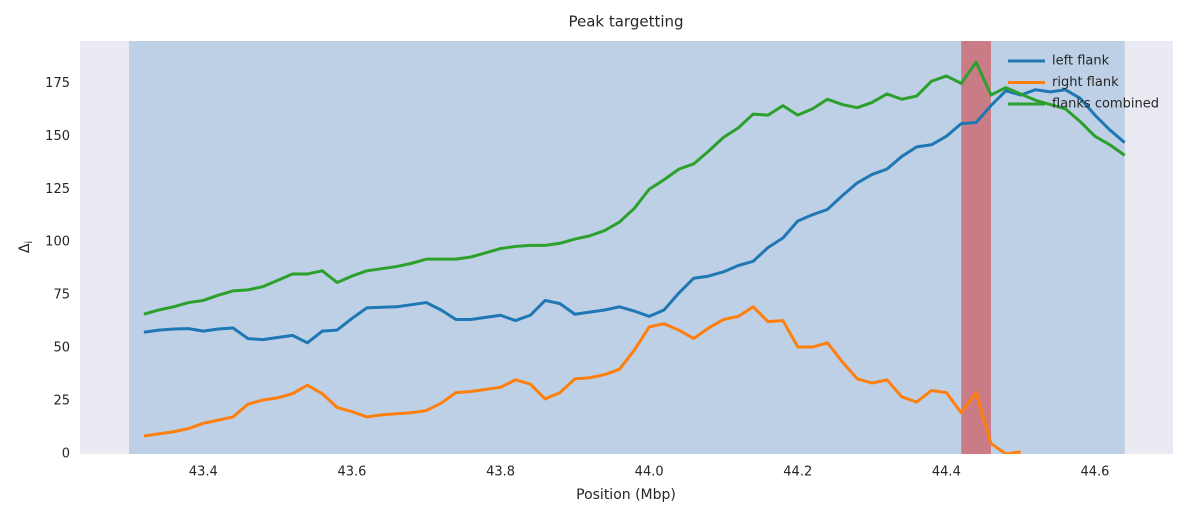  What do you see at coordinates (61, 401) in the screenshot?
I see `y-tick-label: 25` at bounding box center [61, 401].